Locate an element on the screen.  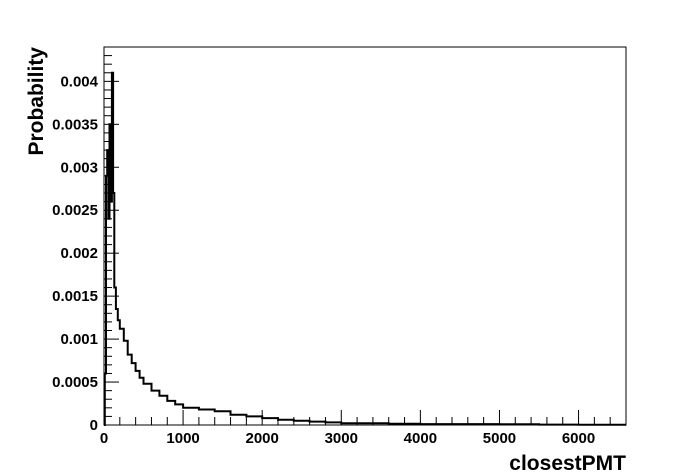
x-axis-title: closestPMT is located at coordinates (567, 462).